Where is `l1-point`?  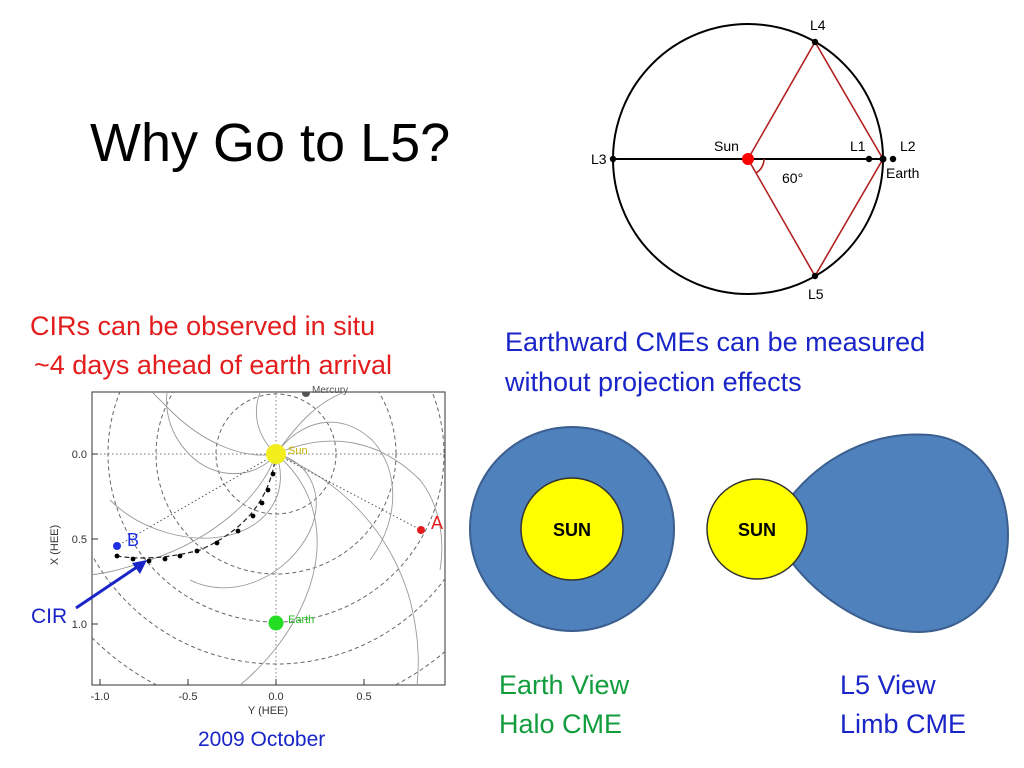
l1-point is located at coordinates (869, 159).